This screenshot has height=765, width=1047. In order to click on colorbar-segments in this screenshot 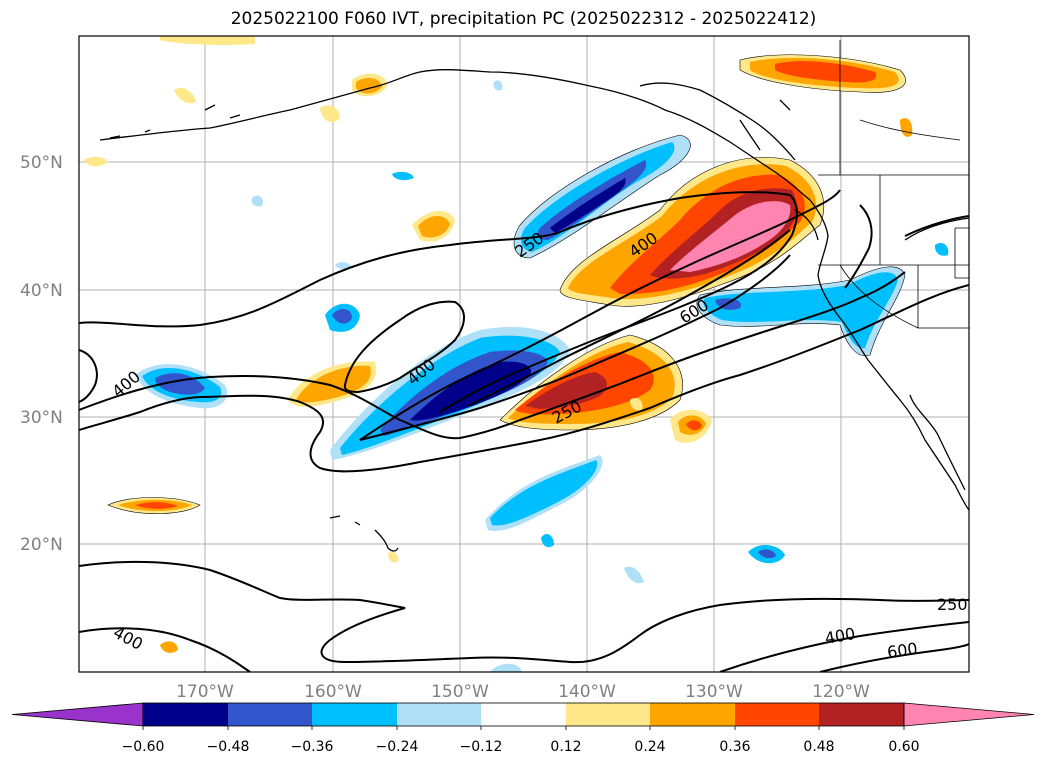, I will do `click(523, 716)`.